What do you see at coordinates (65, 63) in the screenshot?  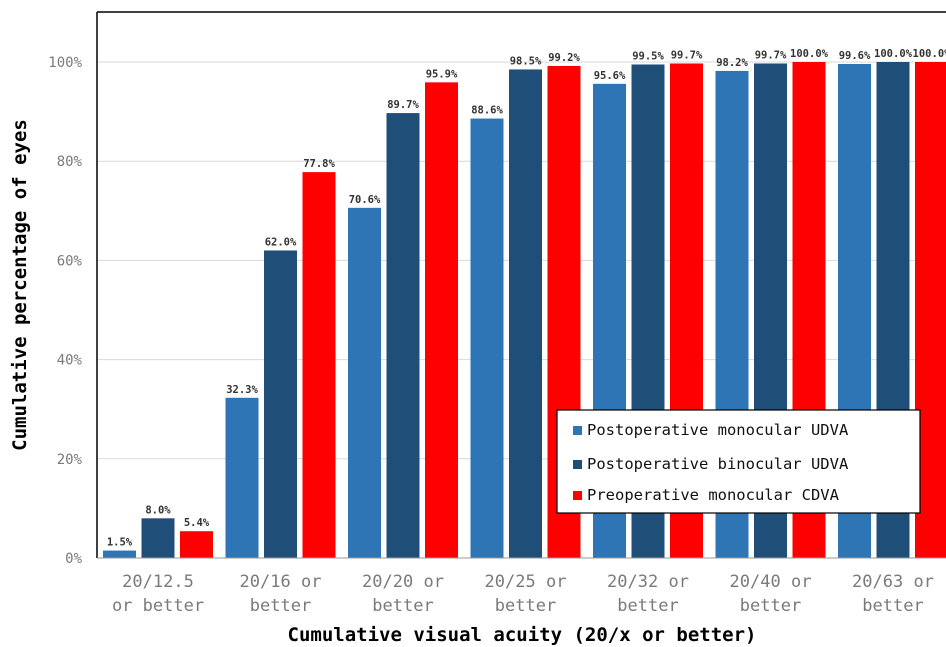 I see `y-tick-label: 100%` at bounding box center [65, 63].